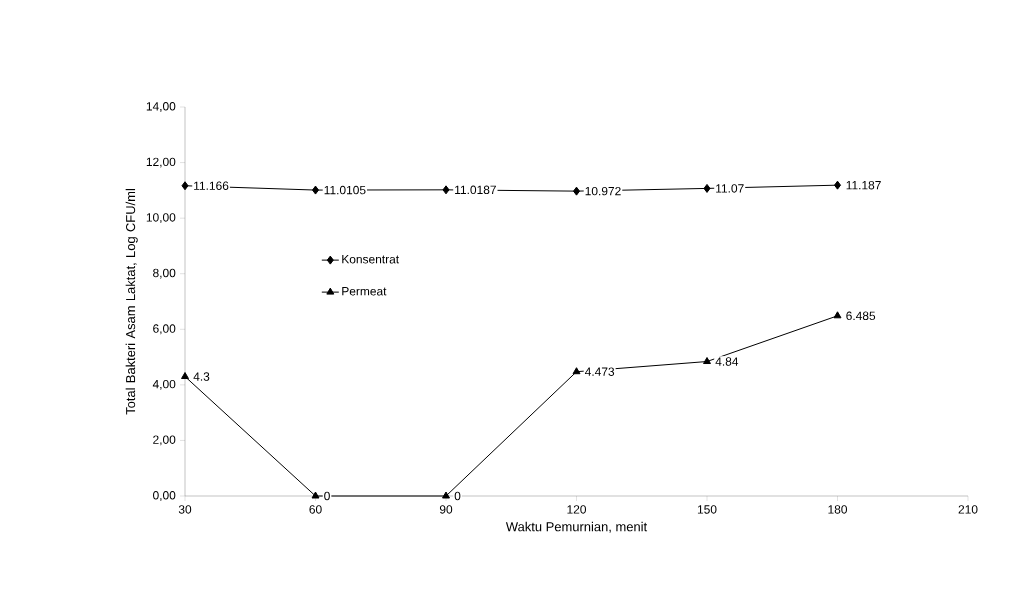  What do you see at coordinates (730, 188) in the screenshot?
I see `data-label: 11.07` at bounding box center [730, 188].